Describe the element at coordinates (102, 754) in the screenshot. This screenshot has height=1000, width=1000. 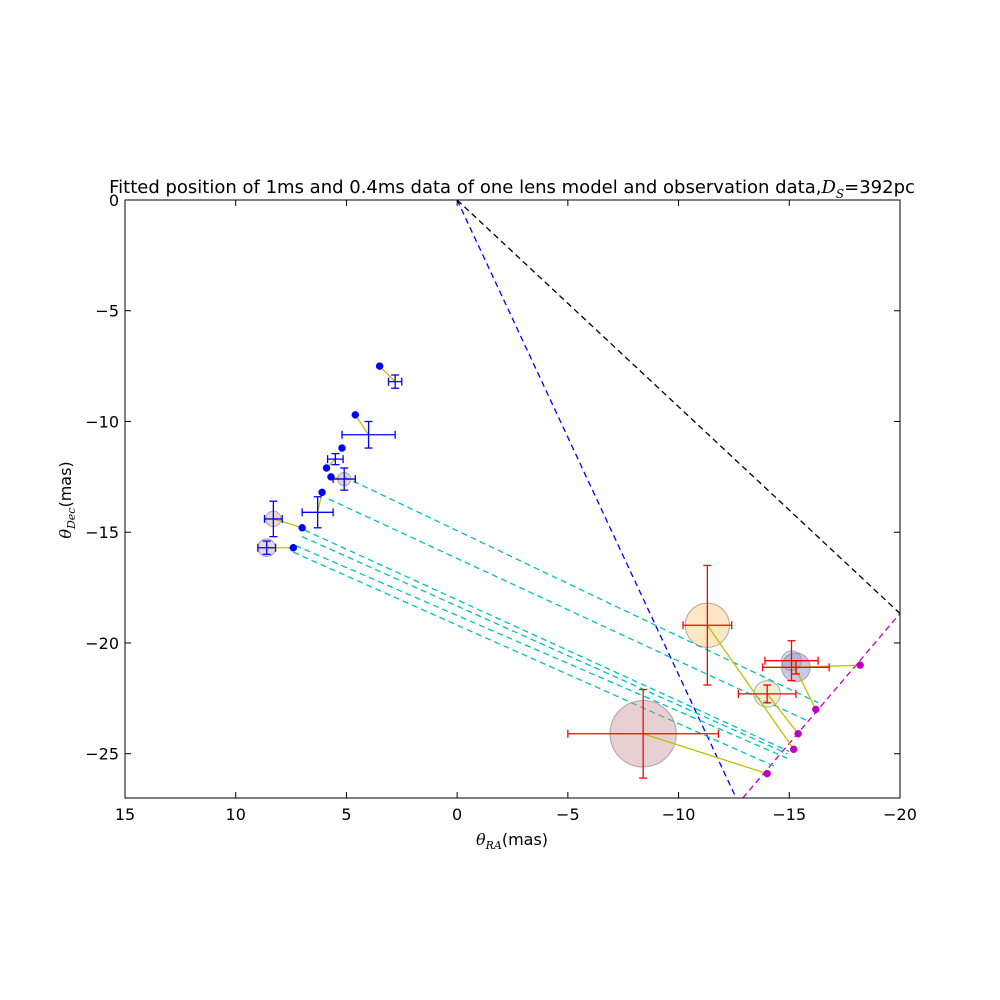
I see `y-tick-label: −25` at that location.